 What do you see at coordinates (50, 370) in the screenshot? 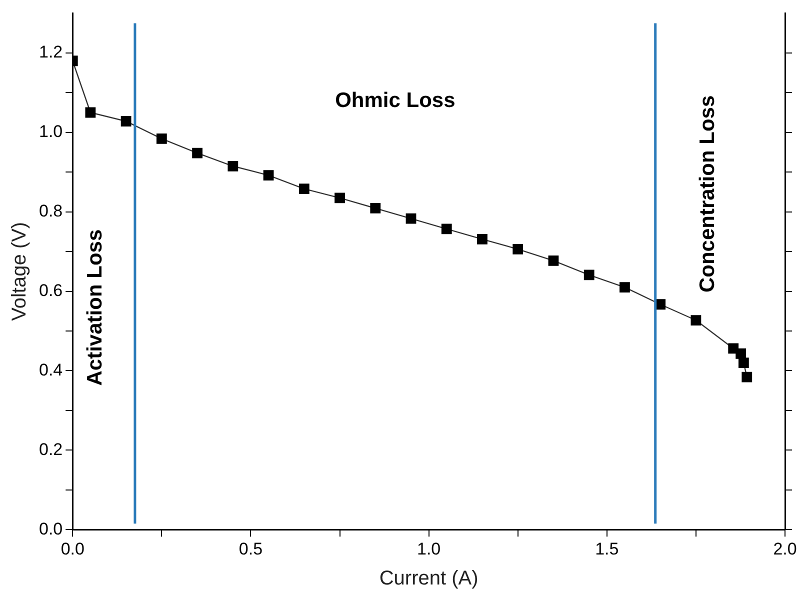
I see `y-tick-label: 0.4` at bounding box center [50, 370].